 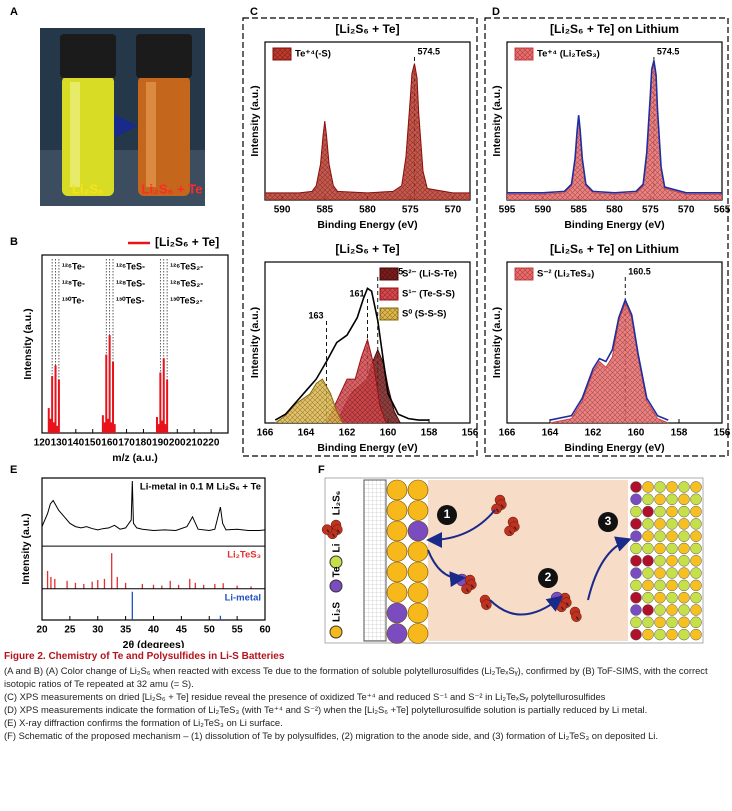 I want to click on legend-label: S⁰ (S-S-S), so click(x=424, y=314).